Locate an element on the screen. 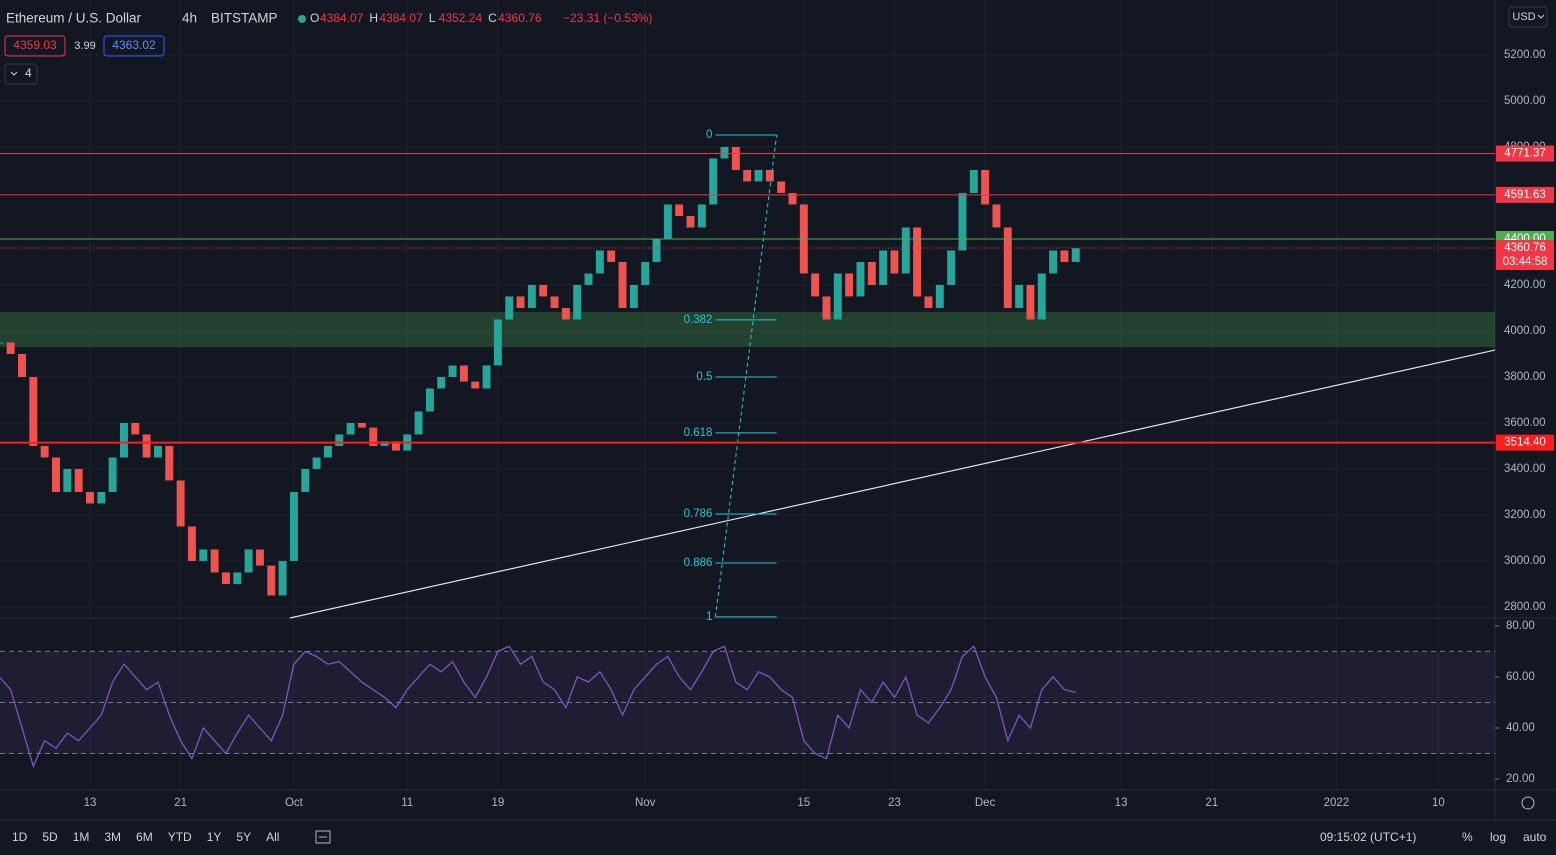  scale-option: % is located at coordinates (1467, 837).